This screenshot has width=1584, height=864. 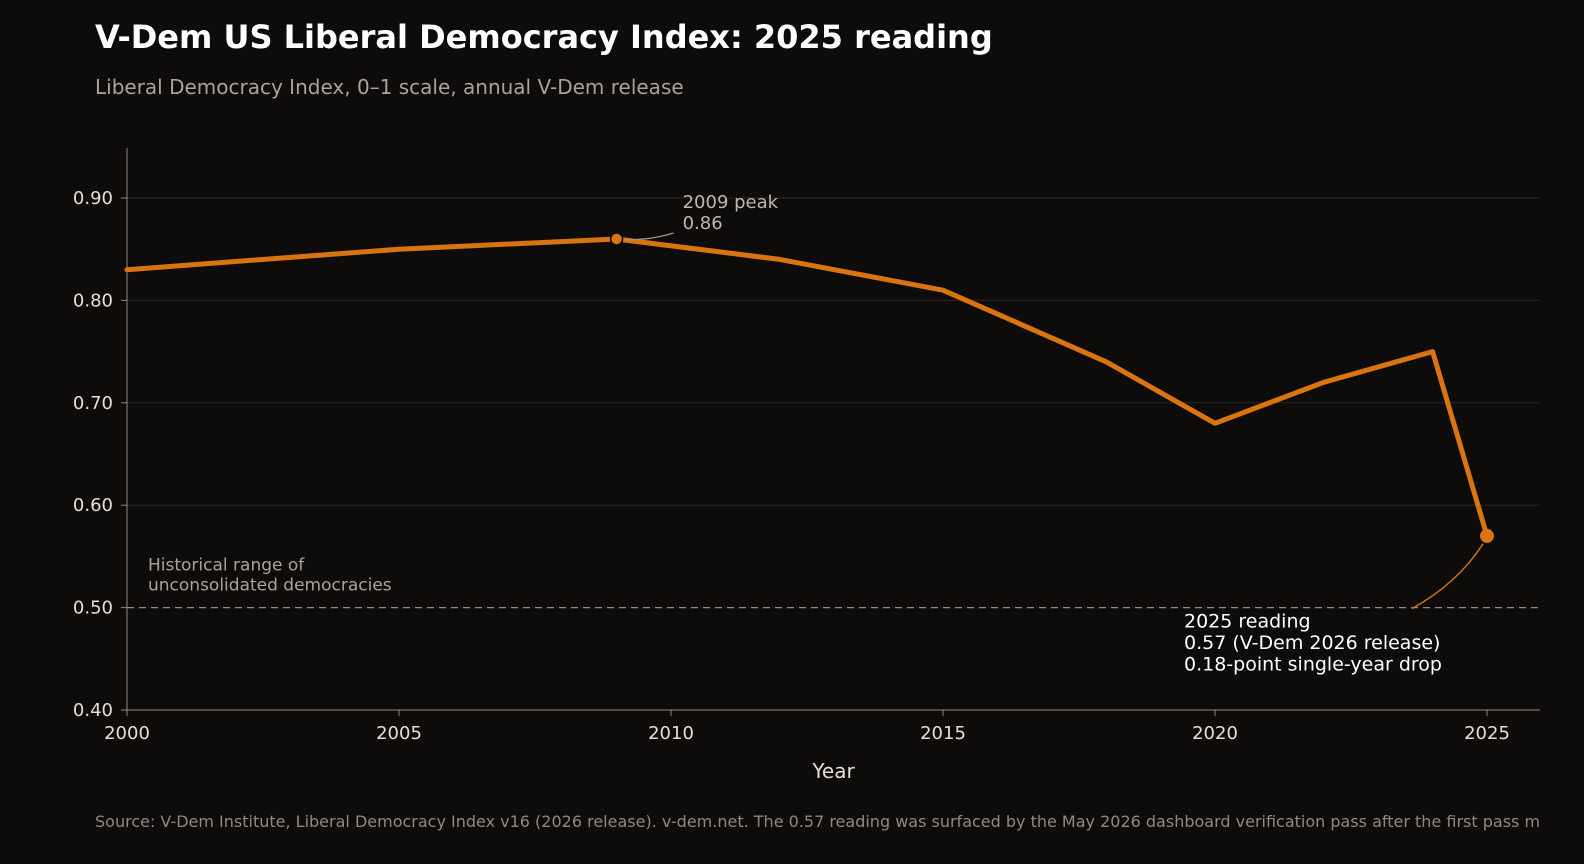 What do you see at coordinates (93, 608) in the screenshot?
I see `y-tick-label: 0.50` at bounding box center [93, 608].